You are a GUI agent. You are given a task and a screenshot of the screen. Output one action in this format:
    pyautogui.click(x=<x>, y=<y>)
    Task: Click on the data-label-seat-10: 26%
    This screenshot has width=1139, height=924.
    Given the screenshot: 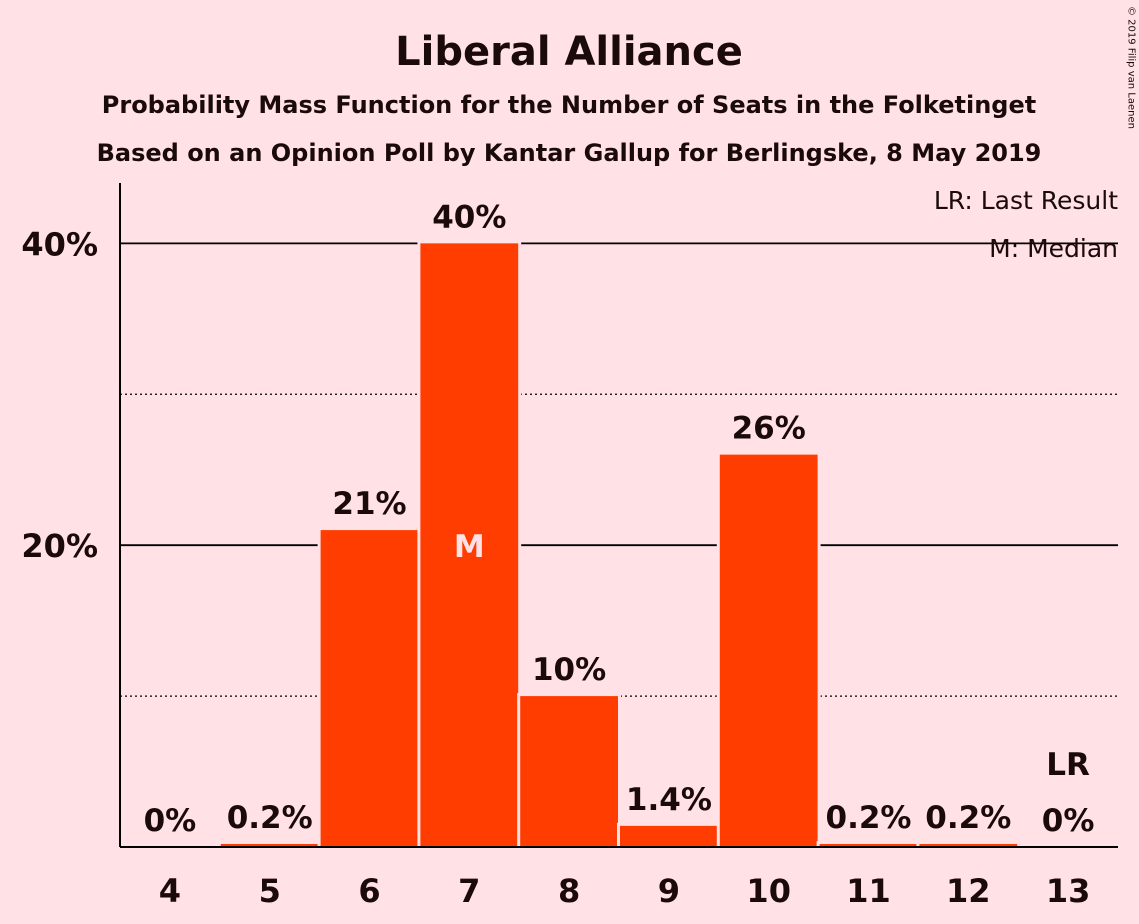 What is the action you would take?
    pyautogui.click(x=769, y=429)
    